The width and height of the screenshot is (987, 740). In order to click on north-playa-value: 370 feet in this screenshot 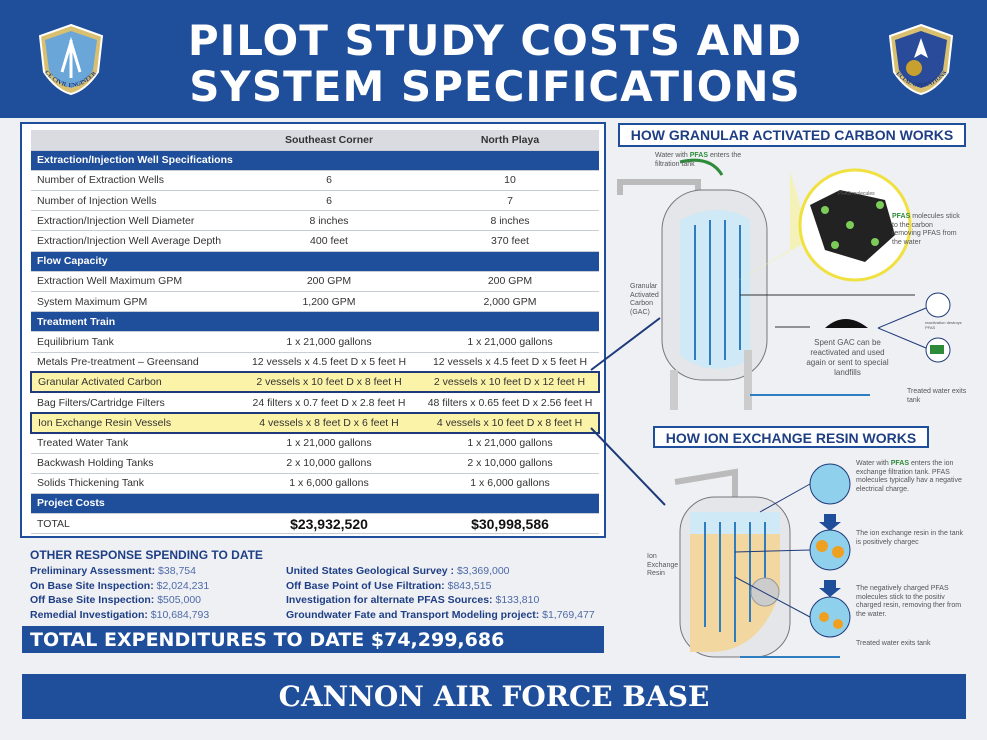, I will do `click(510, 241)`.